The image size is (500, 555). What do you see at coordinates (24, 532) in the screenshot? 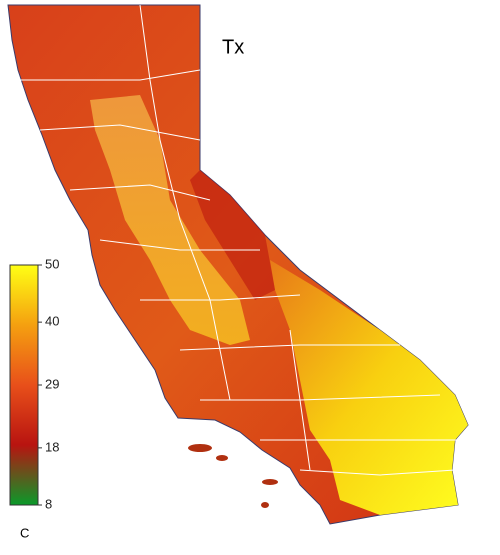
I see `colorbar-unit: C` at bounding box center [24, 532].